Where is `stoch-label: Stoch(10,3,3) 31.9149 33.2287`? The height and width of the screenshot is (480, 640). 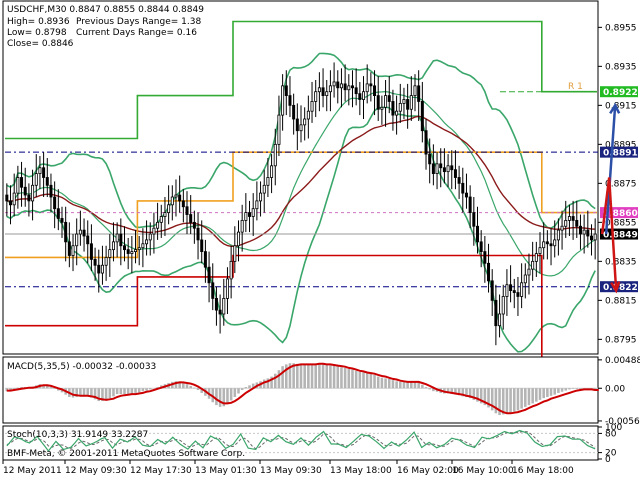
stoch-label: Stoch(10,3,3) 31.9149 33.2287 is located at coordinates (77, 435).